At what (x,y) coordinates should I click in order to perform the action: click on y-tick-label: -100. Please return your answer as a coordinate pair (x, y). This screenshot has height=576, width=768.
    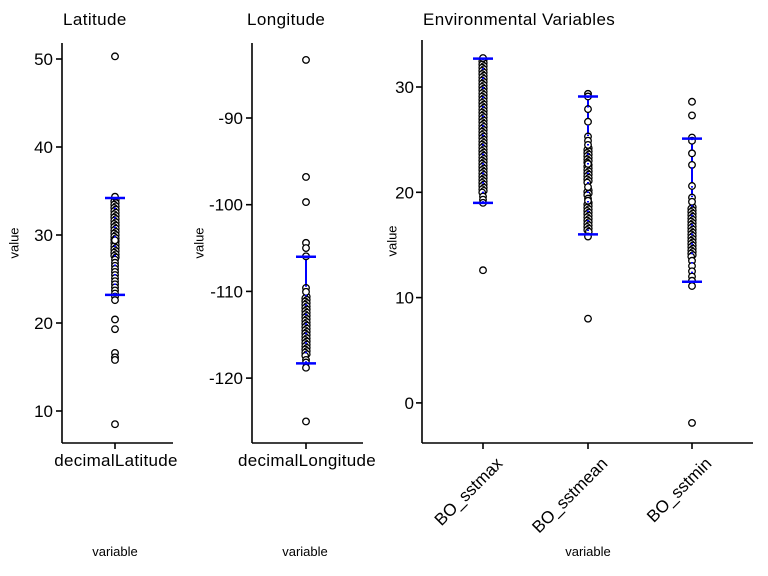
    Looking at the image, I should click on (226, 205).